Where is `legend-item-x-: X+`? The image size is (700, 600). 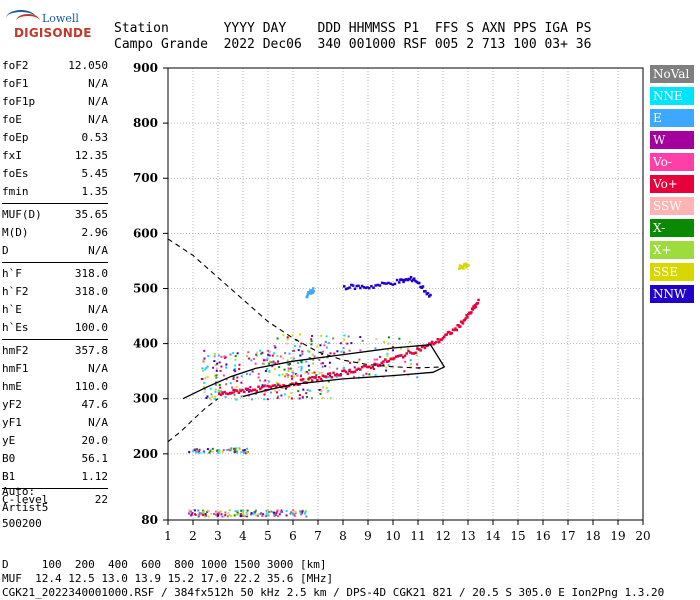
legend-item-x-: X+ is located at coordinates (672, 250).